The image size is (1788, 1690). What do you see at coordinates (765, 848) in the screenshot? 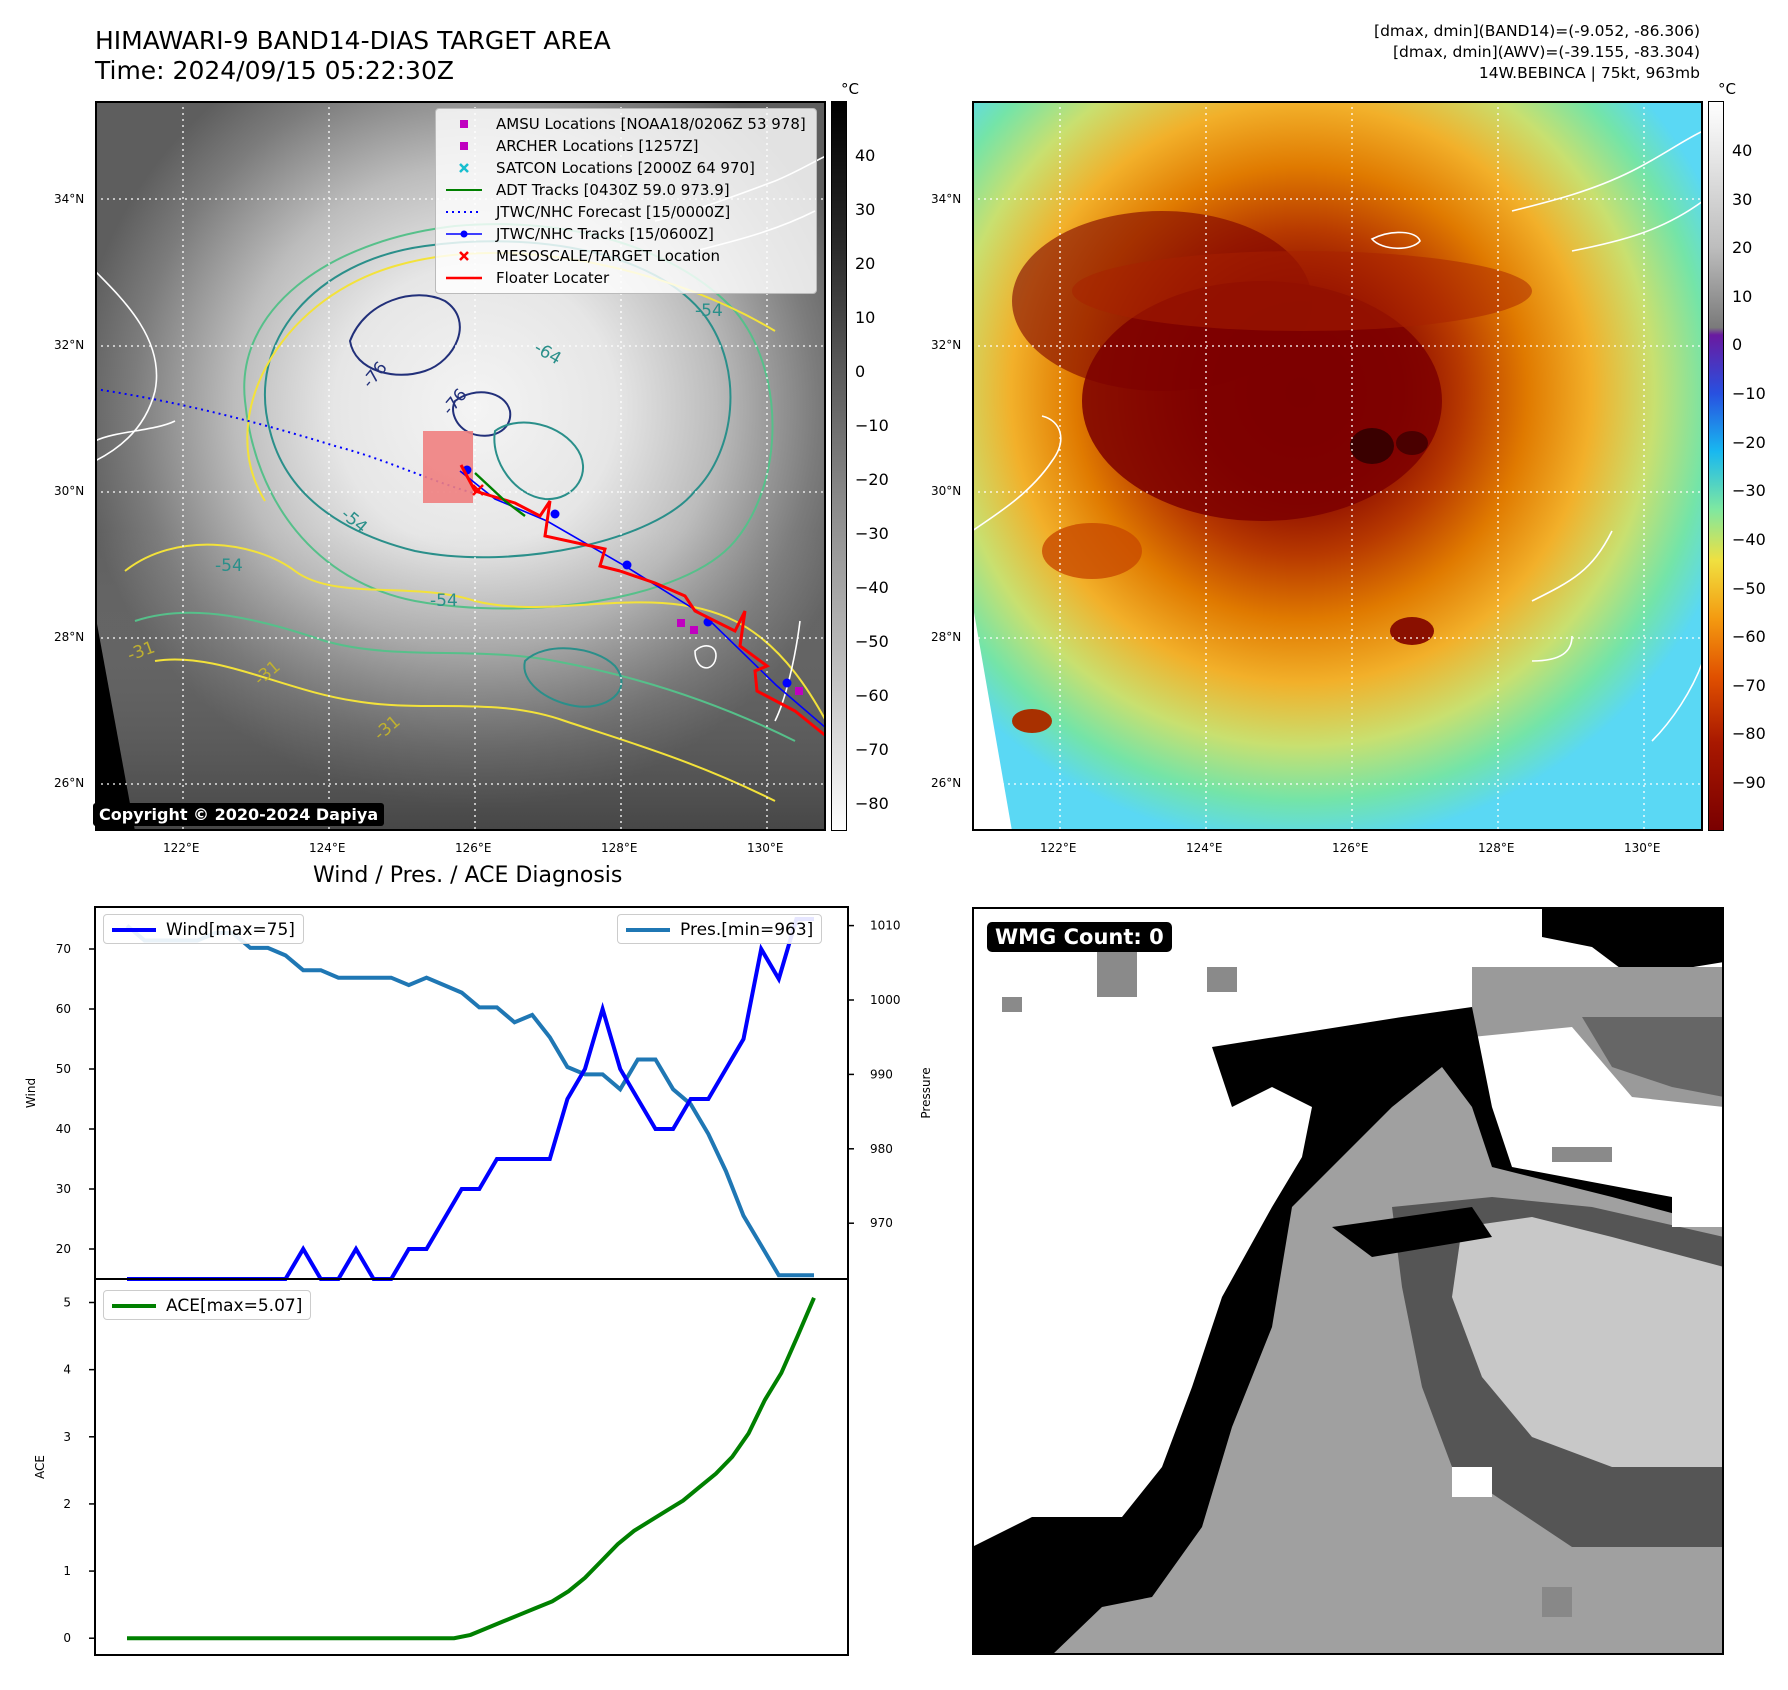
I see `lon-label: 130°E` at bounding box center [765, 848].